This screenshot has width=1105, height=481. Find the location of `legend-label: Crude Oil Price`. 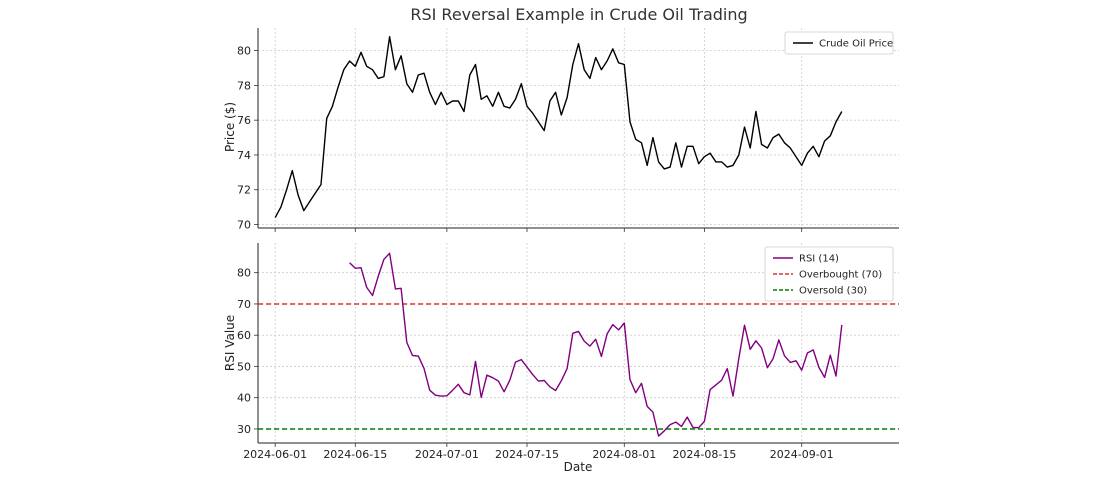

legend-label: Crude Oil Price is located at coordinates (856, 44).